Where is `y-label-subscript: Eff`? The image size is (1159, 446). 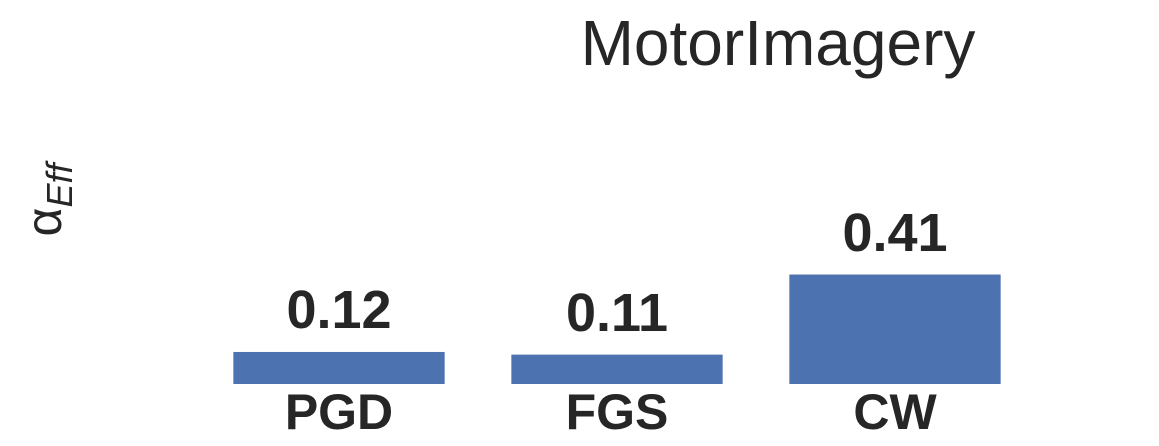
y-label-subscript: Eff is located at coordinates (59, 184).